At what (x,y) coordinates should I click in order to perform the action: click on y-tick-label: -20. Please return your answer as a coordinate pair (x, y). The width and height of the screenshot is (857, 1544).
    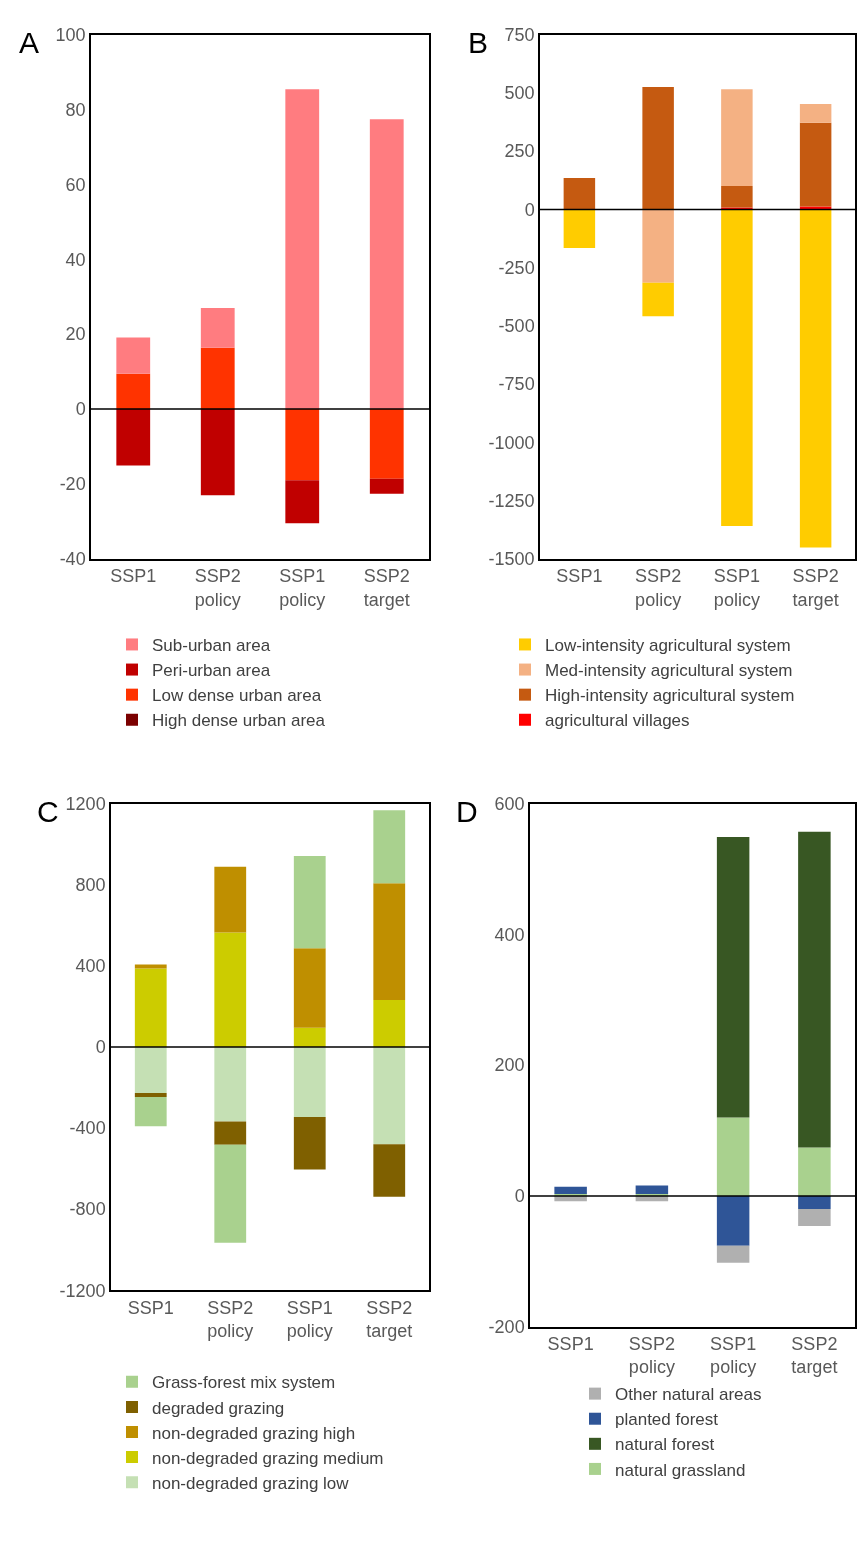
    Looking at the image, I should click on (72, 484).